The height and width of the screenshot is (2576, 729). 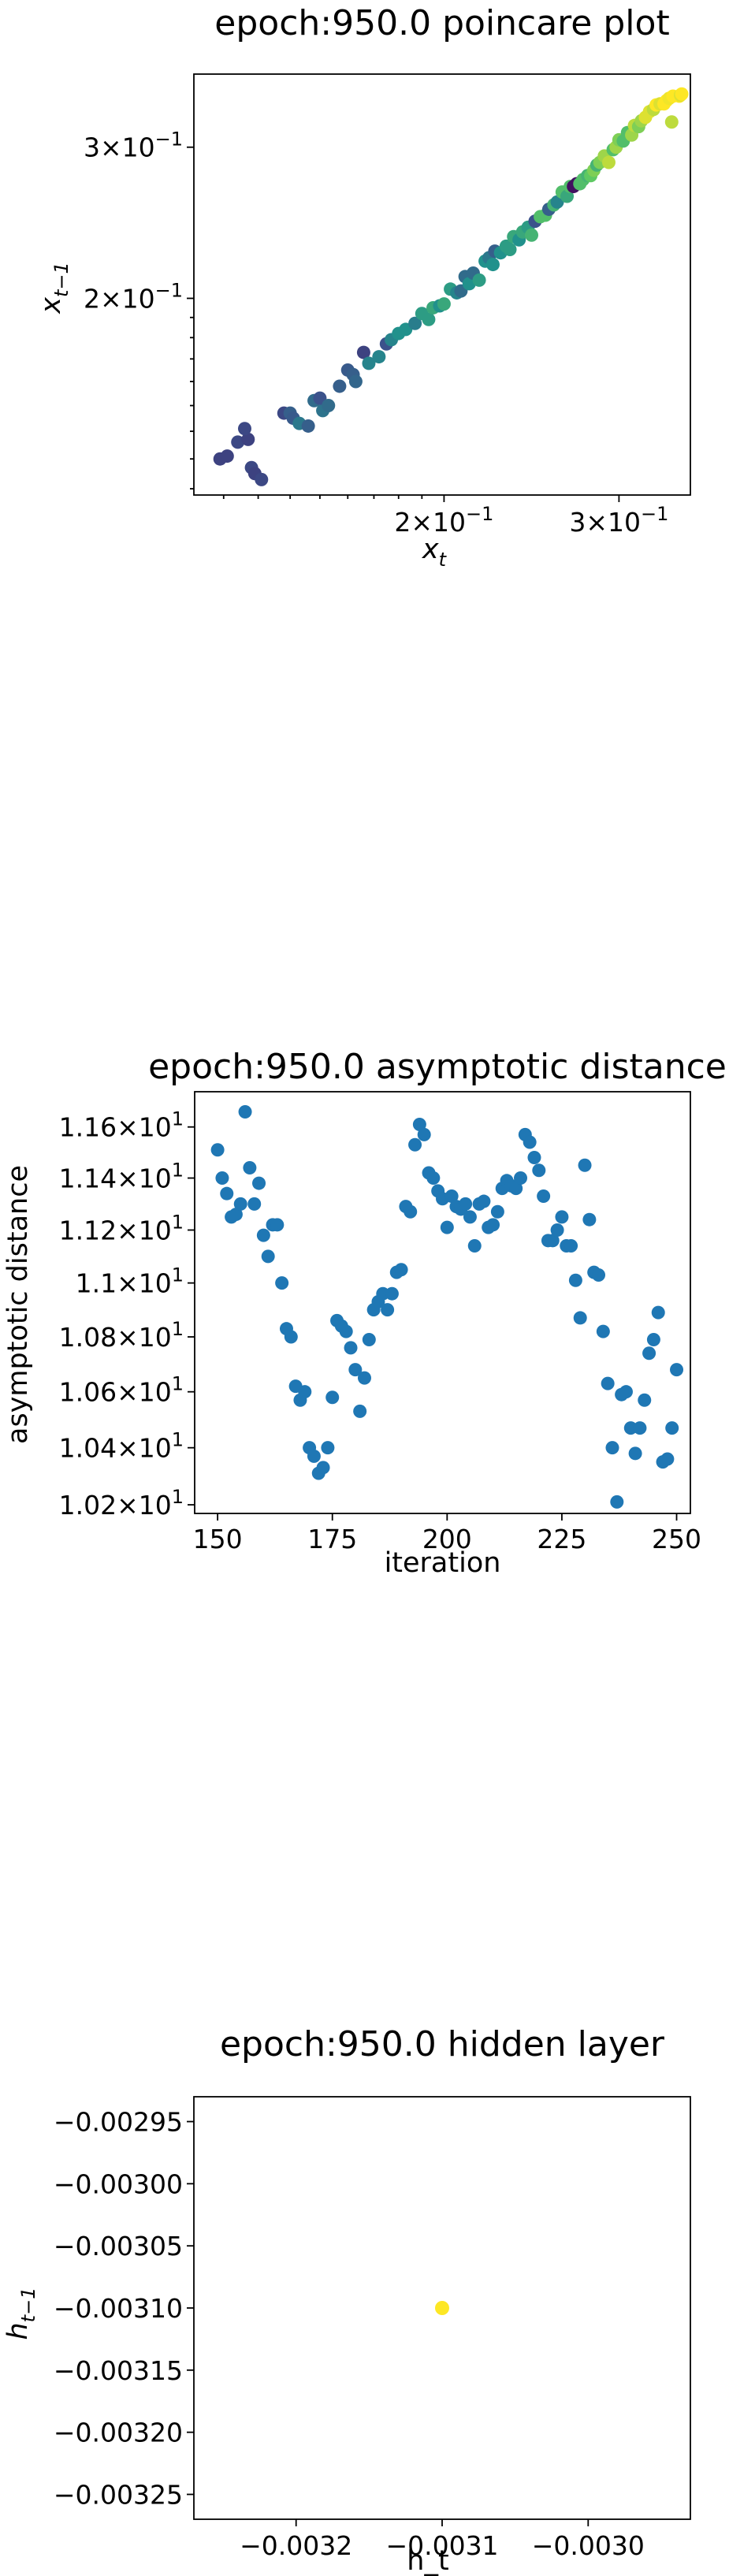 I want to click on x-tick-label: −0.0030, so click(x=588, y=2545).